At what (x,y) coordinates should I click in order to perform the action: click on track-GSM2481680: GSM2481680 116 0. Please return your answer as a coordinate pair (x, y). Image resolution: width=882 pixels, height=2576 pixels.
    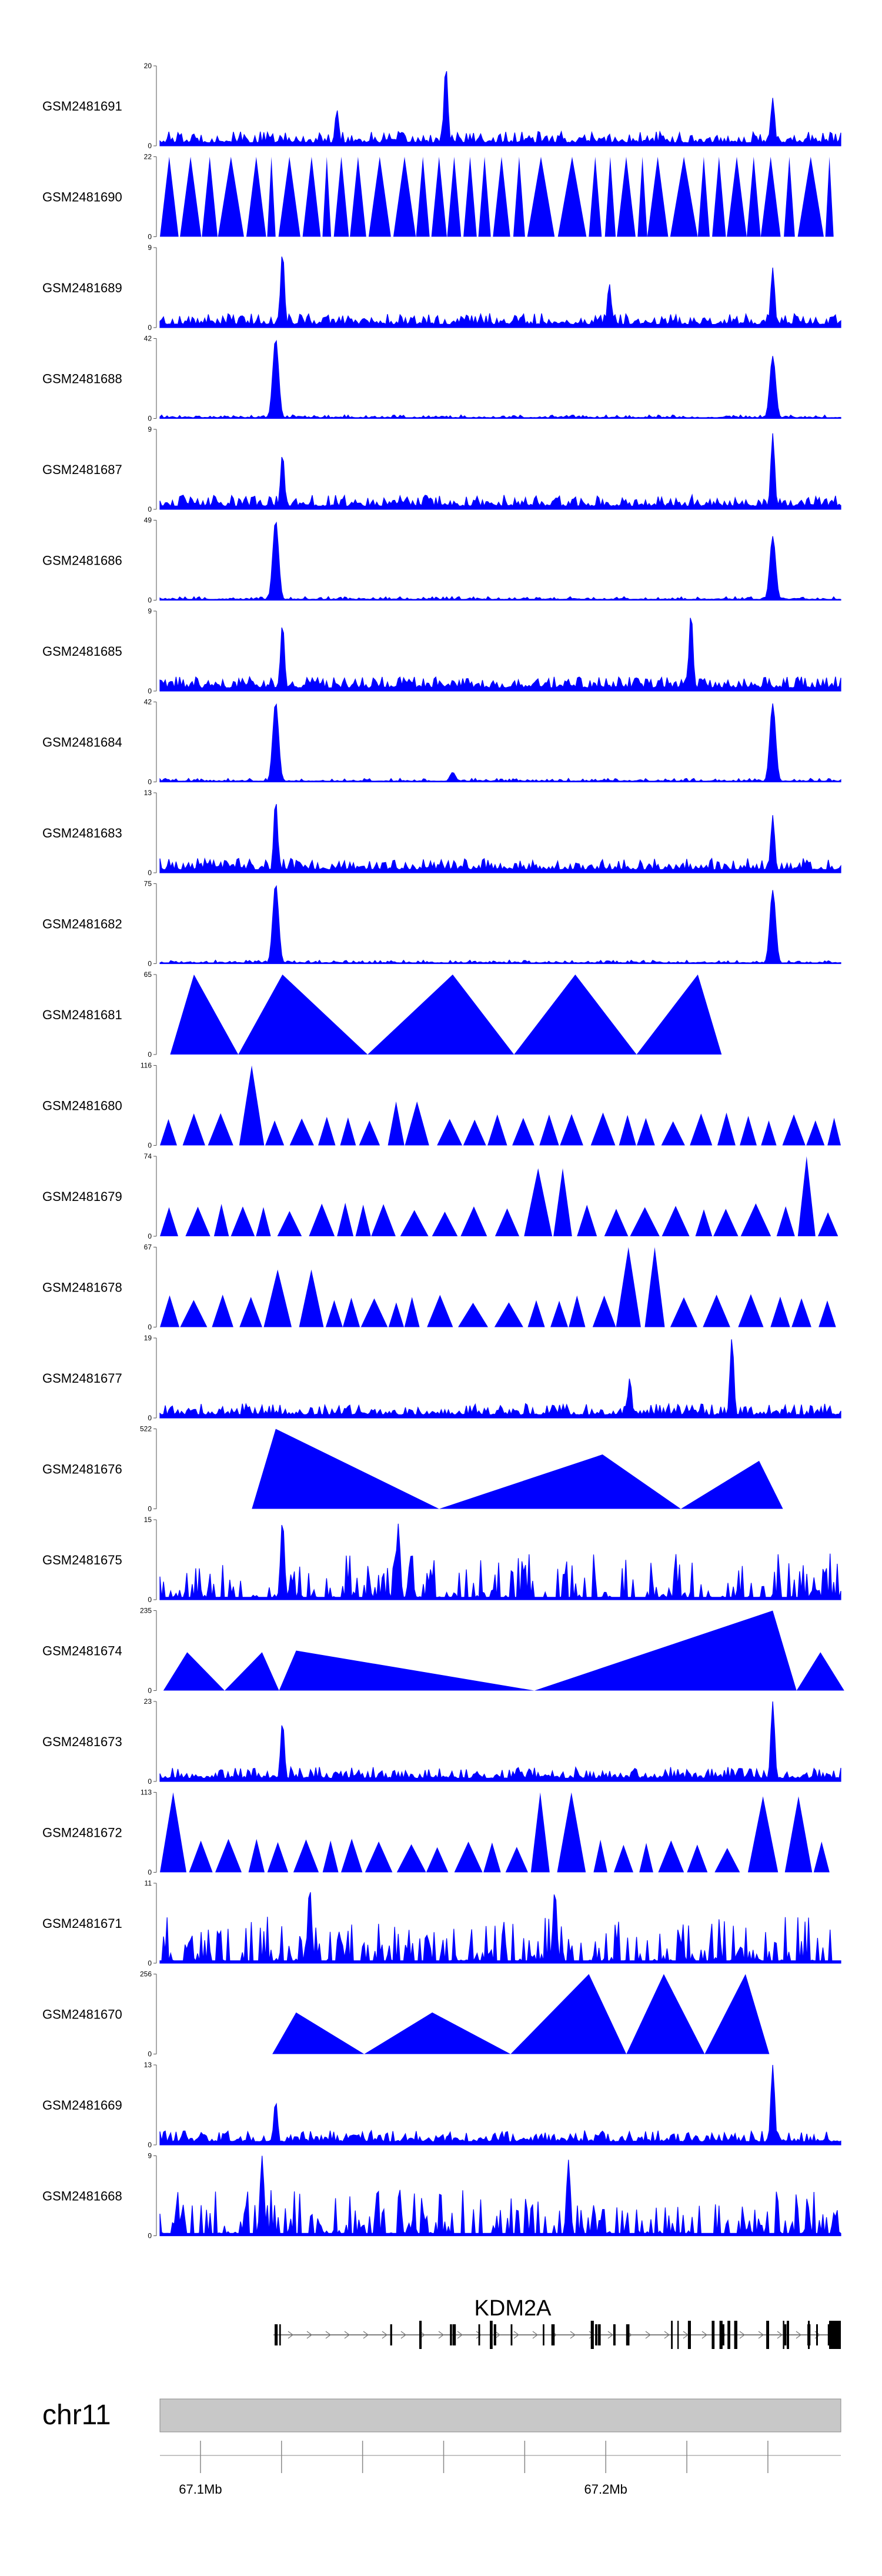
    Looking at the image, I should click on (441, 1106).